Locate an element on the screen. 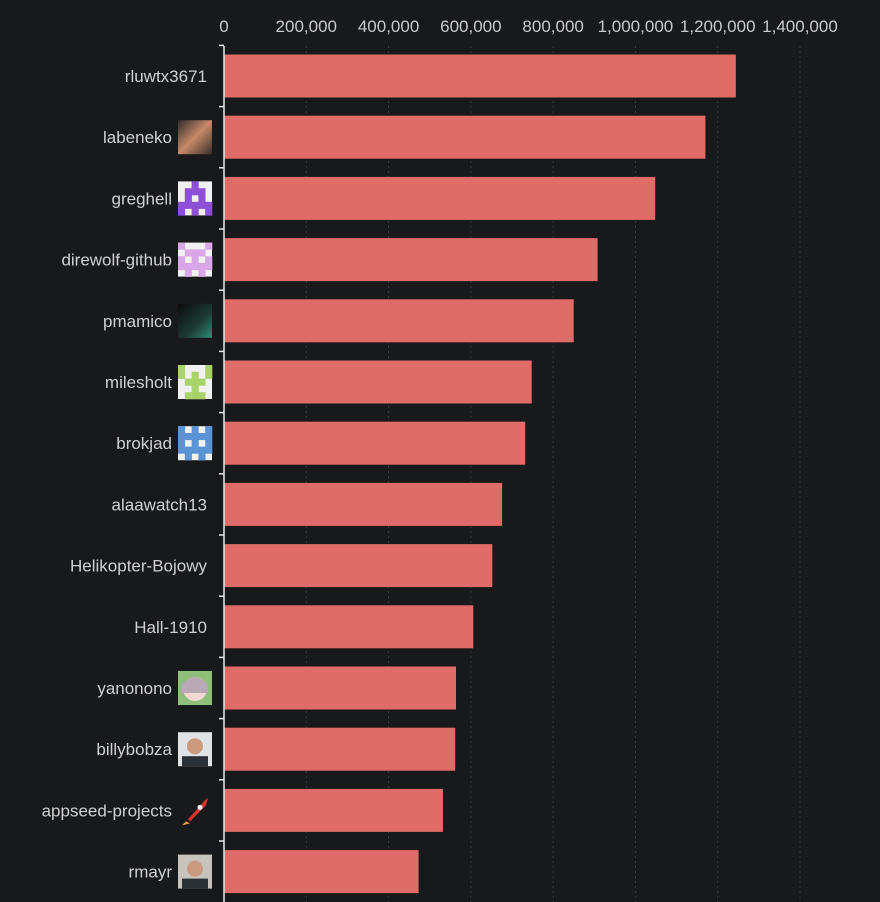 This screenshot has height=902, width=880. category-label: appseed-projects is located at coordinates (107, 810).